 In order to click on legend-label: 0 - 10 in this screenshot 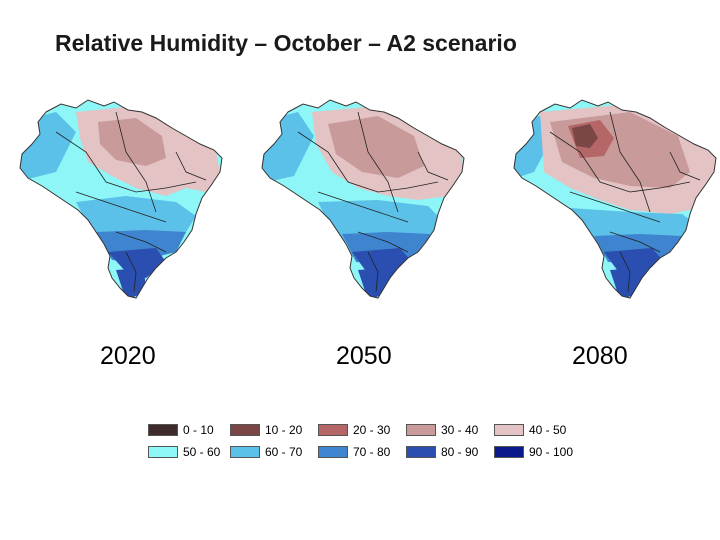, I will do `click(198, 430)`.